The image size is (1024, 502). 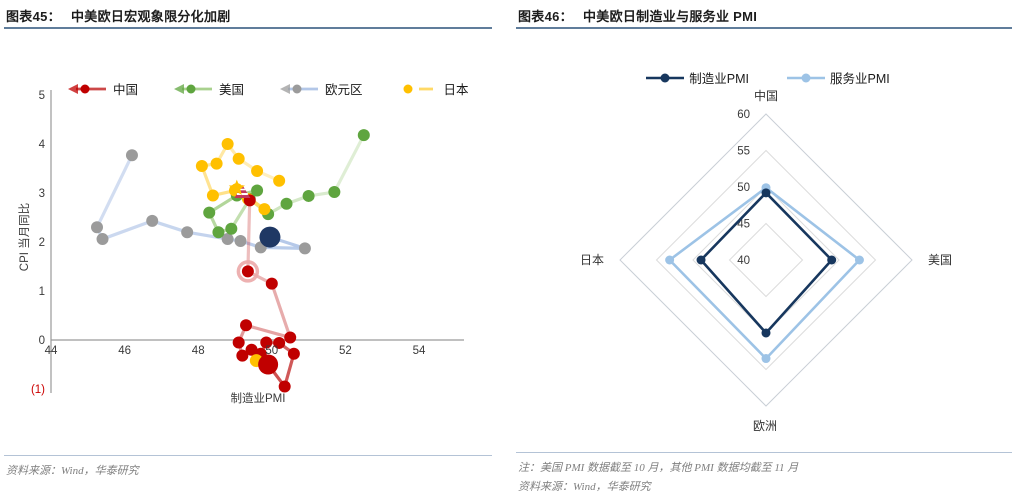 I want to click on us-trail-legend-icon, so click(x=193, y=88).